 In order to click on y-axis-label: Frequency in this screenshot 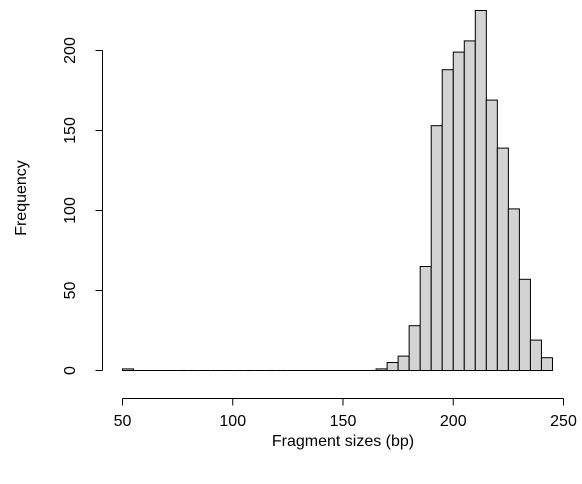, I will do `click(21, 198)`.